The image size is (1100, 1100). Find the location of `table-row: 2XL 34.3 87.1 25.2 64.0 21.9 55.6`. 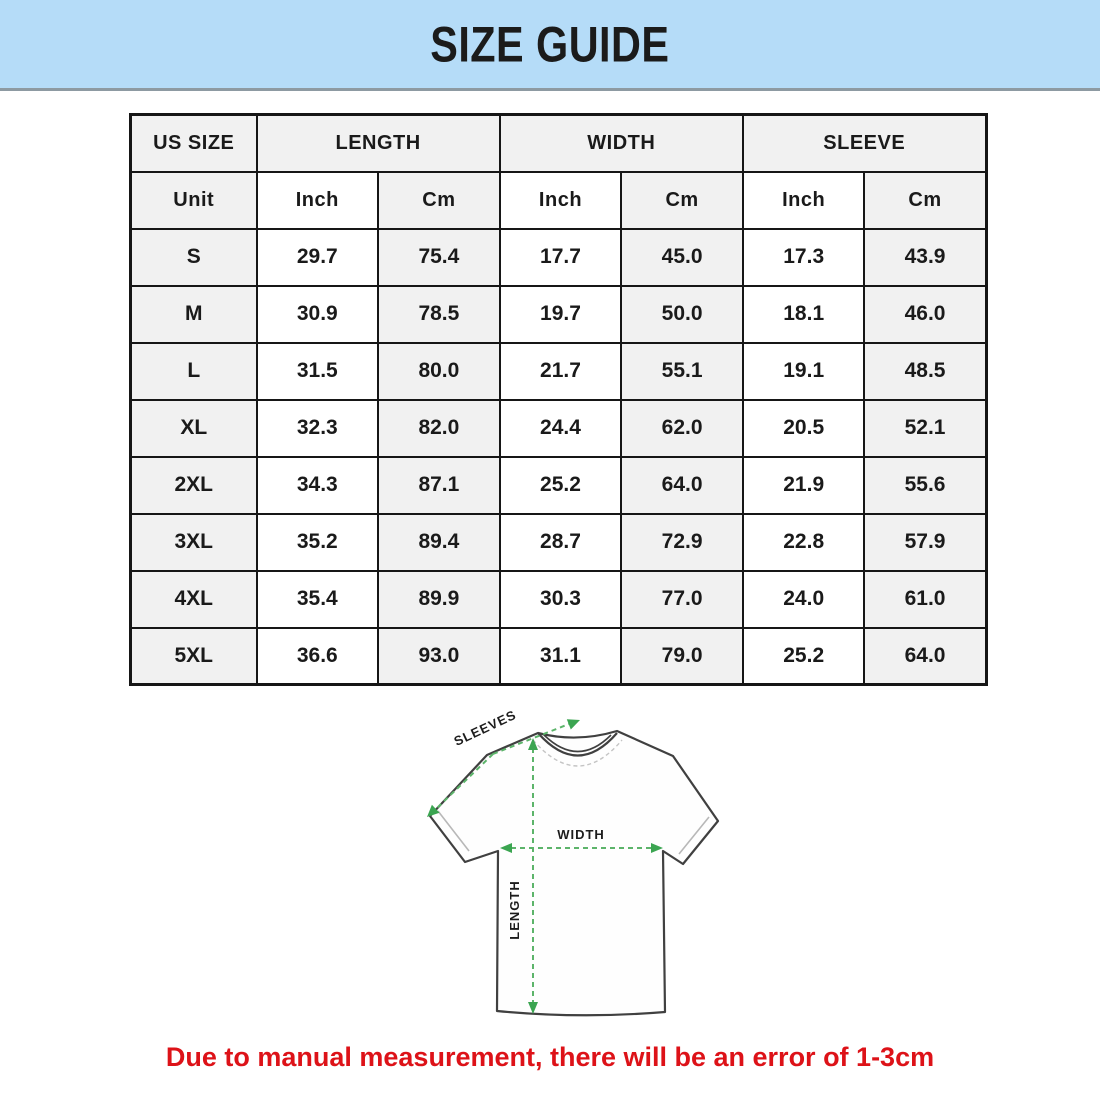

table-row: 2XL 34.3 87.1 25.2 64.0 21.9 55.6 is located at coordinates (558, 485).